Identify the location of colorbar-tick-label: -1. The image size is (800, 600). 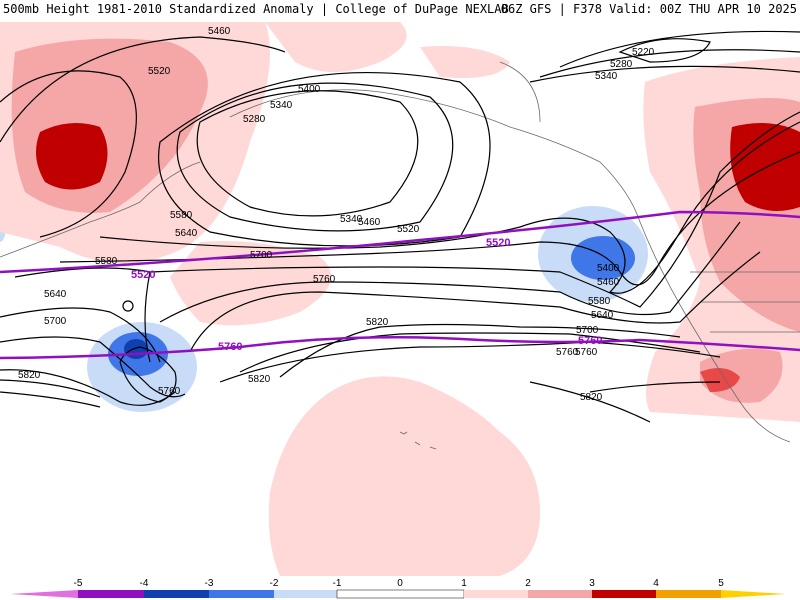
(337, 583).